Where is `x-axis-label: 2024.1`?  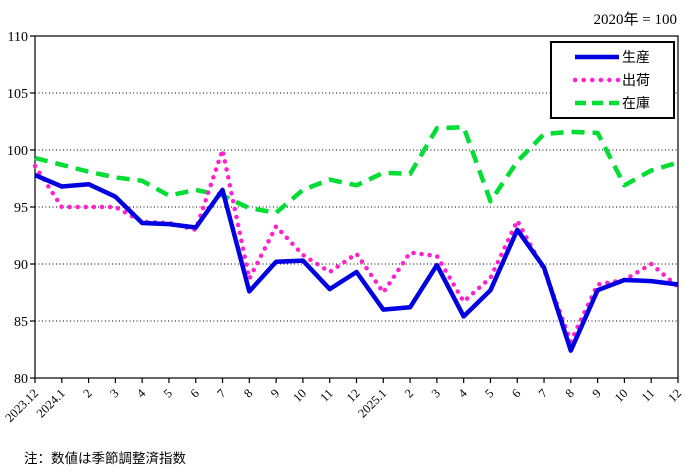 x-axis-label: 2024.1 is located at coordinates (51, 403).